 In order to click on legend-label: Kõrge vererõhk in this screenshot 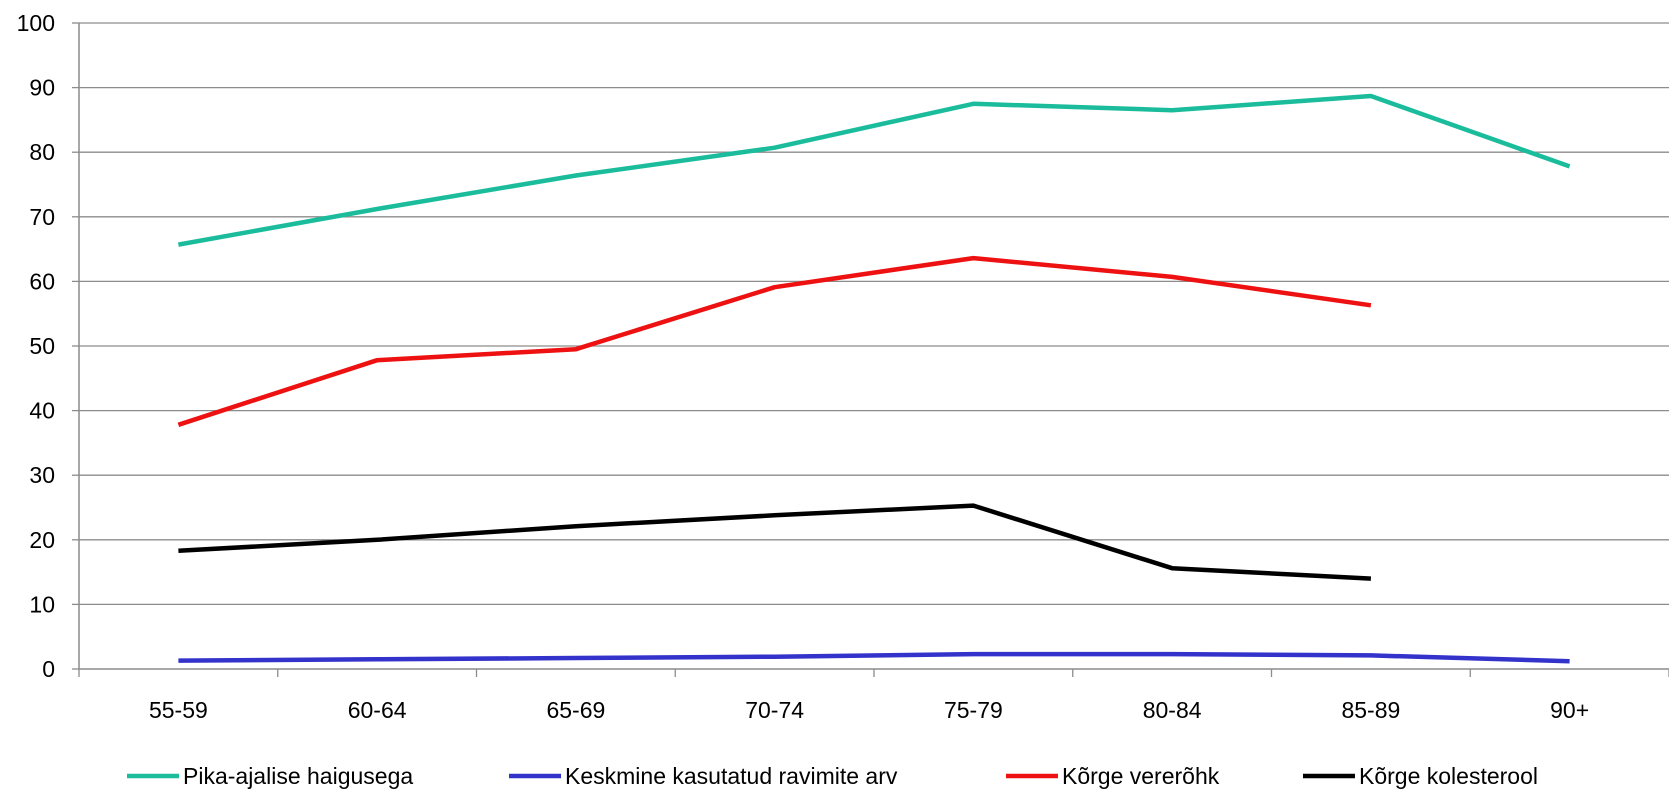, I will do `click(1141, 776)`.